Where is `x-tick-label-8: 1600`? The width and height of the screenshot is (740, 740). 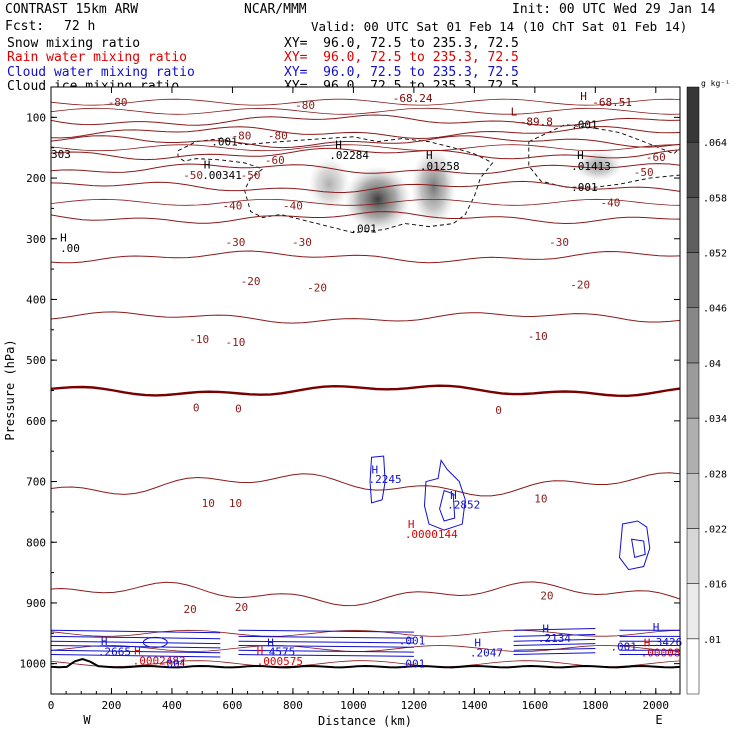 x-tick-label-8: 1600 is located at coordinates (535, 705).